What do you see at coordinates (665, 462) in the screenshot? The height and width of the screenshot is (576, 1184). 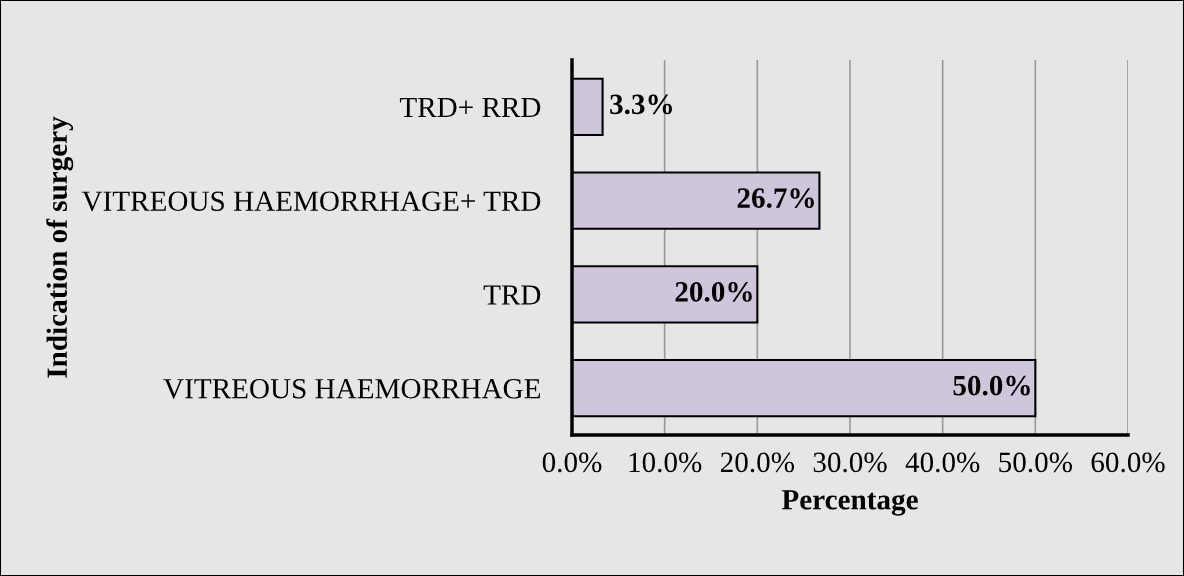 I see `x-tick-label: 10.0%` at bounding box center [665, 462].